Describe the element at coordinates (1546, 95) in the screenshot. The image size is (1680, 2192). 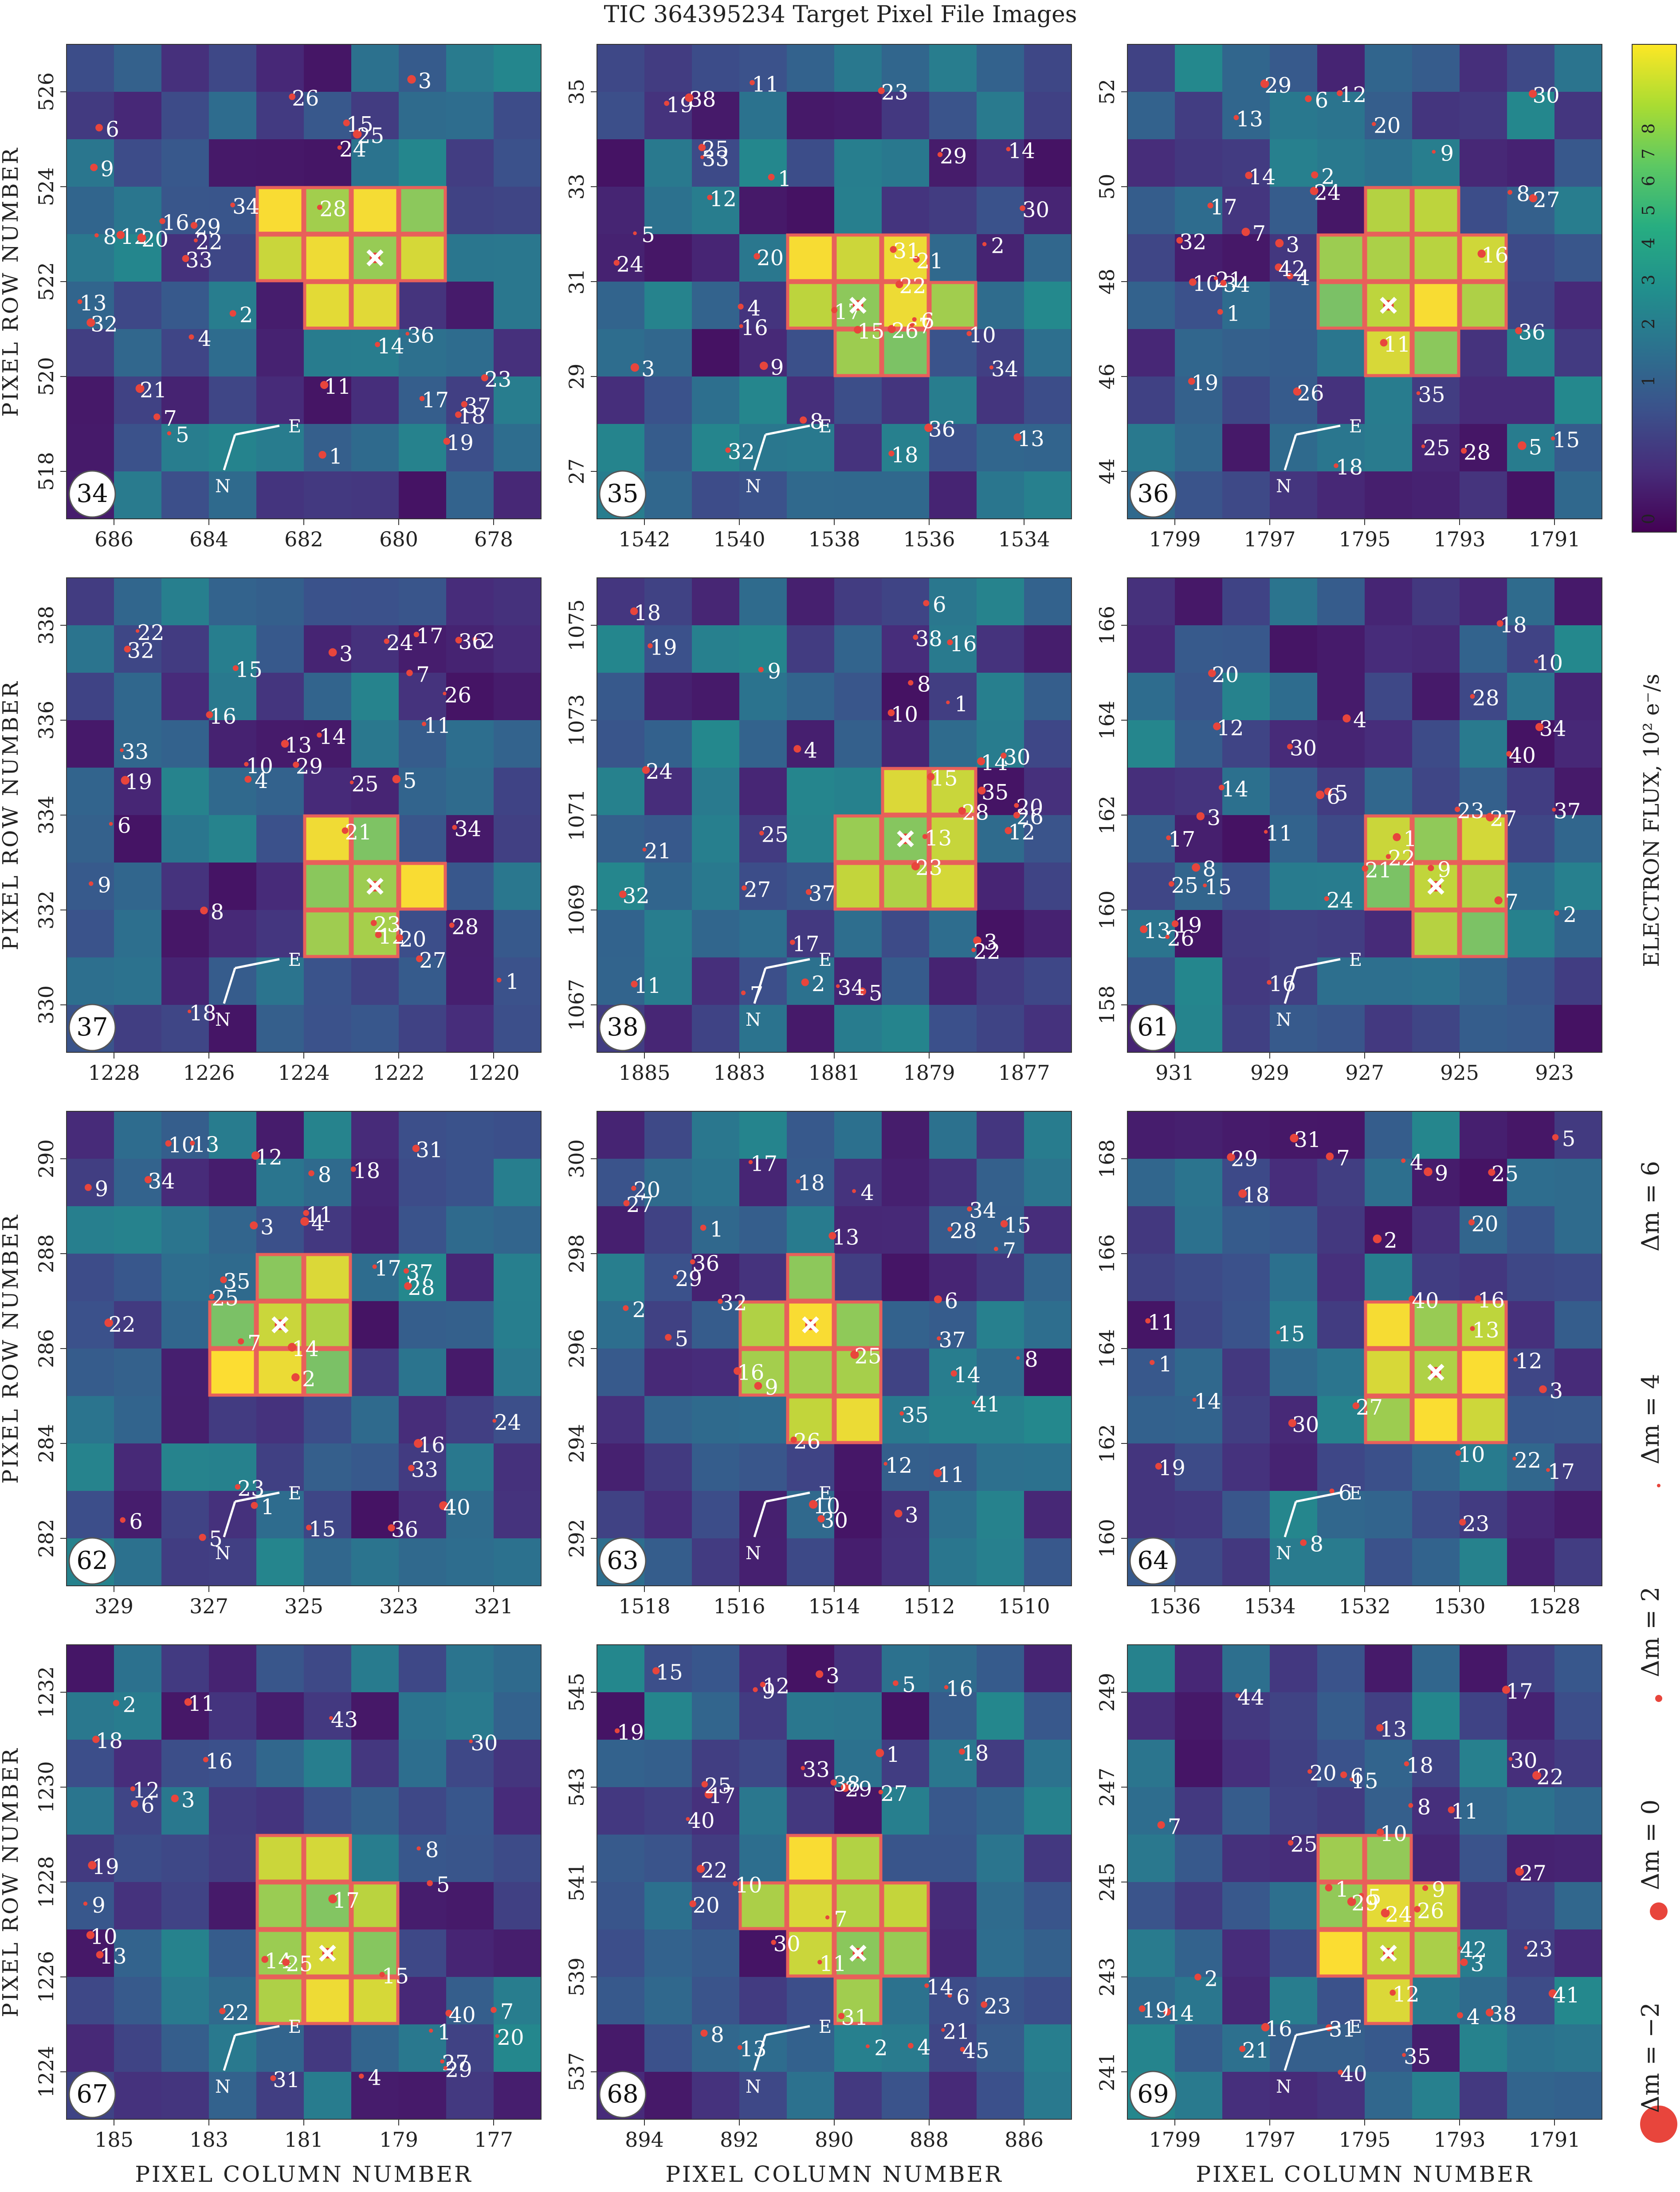
I see `star-label: 30` at that location.